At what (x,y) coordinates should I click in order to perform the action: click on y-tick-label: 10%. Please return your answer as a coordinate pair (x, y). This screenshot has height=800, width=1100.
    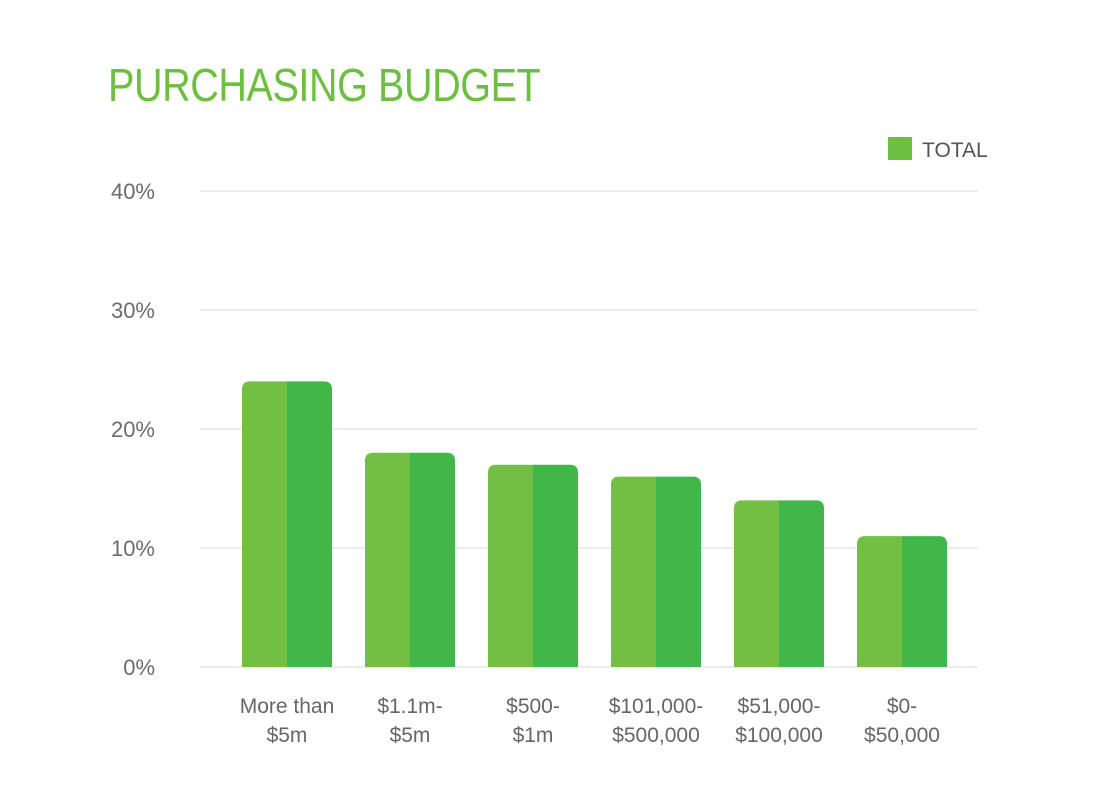
    Looking at the image, I should click on (133, 548).